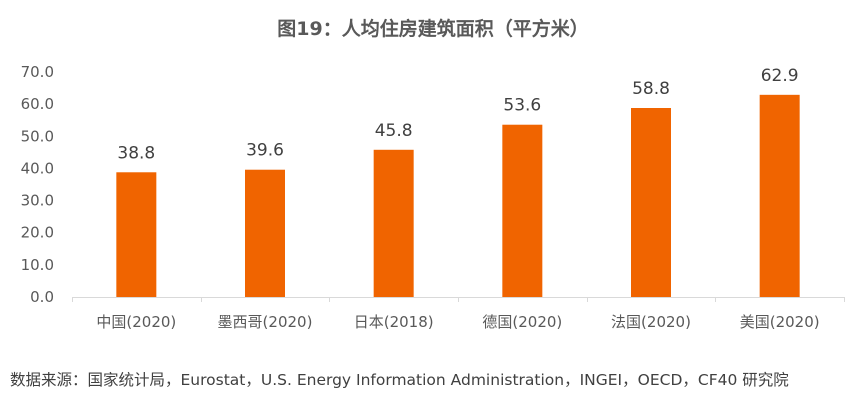 This screenshot has height=400, width=866. Describe the element at coordinates (265, 151) in the screenshot. I see `data-label: 39.6` at that location.